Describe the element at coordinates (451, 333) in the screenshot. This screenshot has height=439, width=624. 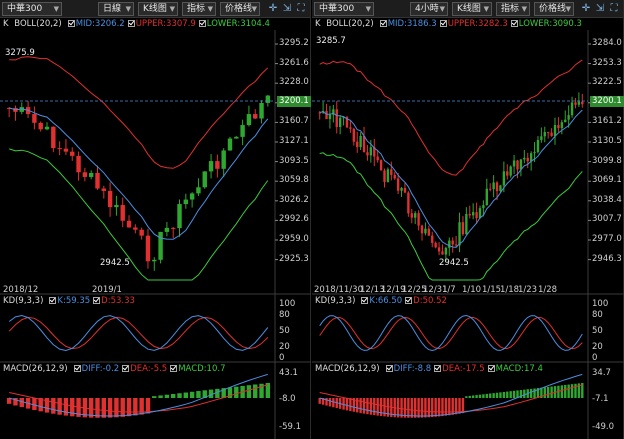
I see `kd-k-line` at that location.